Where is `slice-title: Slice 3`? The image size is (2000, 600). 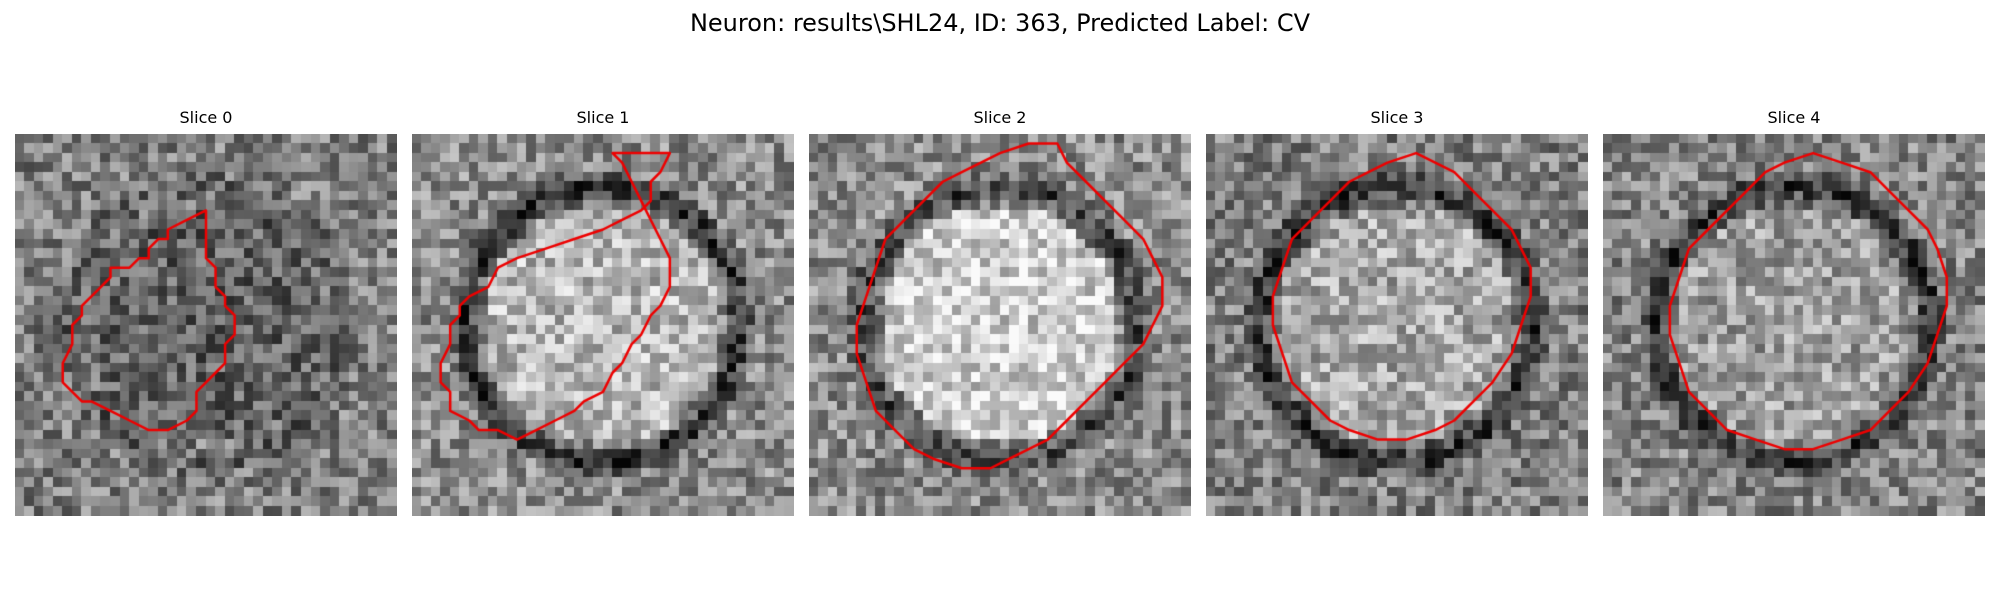 slice-title: Slice 3 is located at coordinates (1397, 117).